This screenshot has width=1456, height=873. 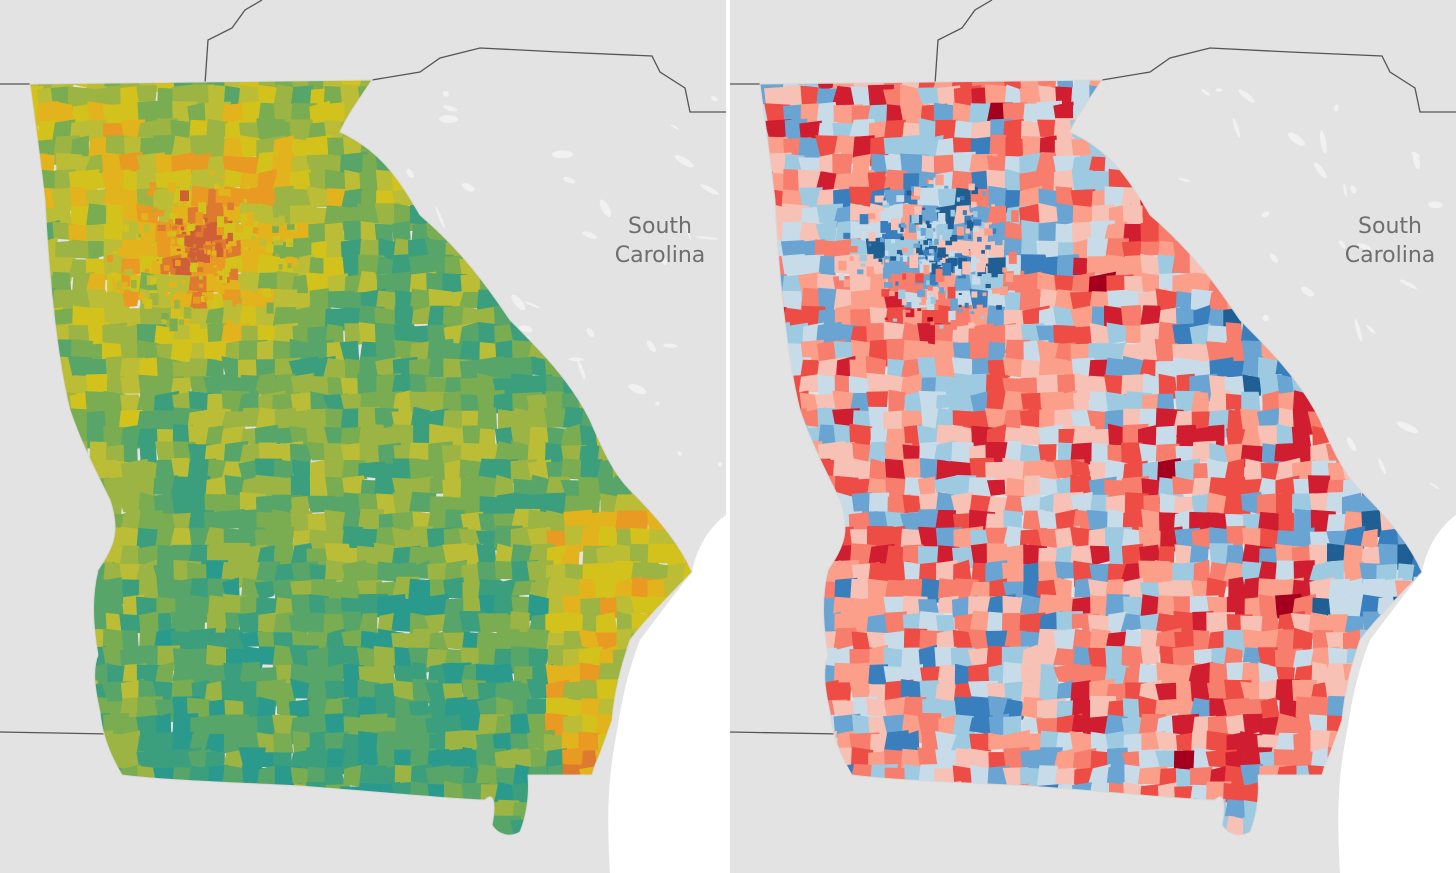 I want to click on ocean-area, so click(x=1397, y=694).